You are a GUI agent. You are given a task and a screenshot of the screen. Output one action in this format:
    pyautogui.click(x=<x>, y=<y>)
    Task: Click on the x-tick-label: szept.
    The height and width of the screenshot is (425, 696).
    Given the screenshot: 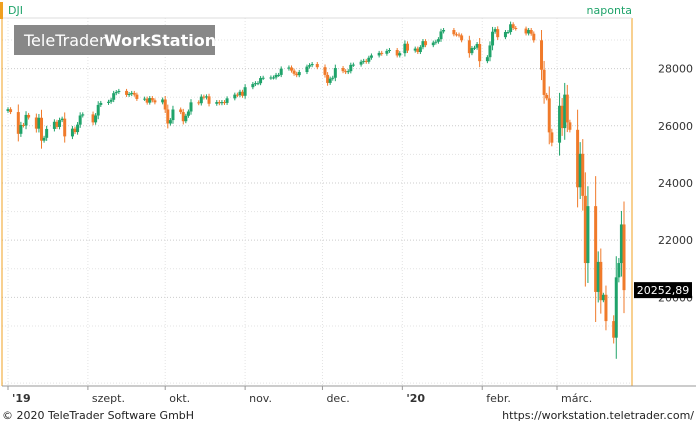 What is the action you would take?
    pyautogui.click(x=108, y=398)
    